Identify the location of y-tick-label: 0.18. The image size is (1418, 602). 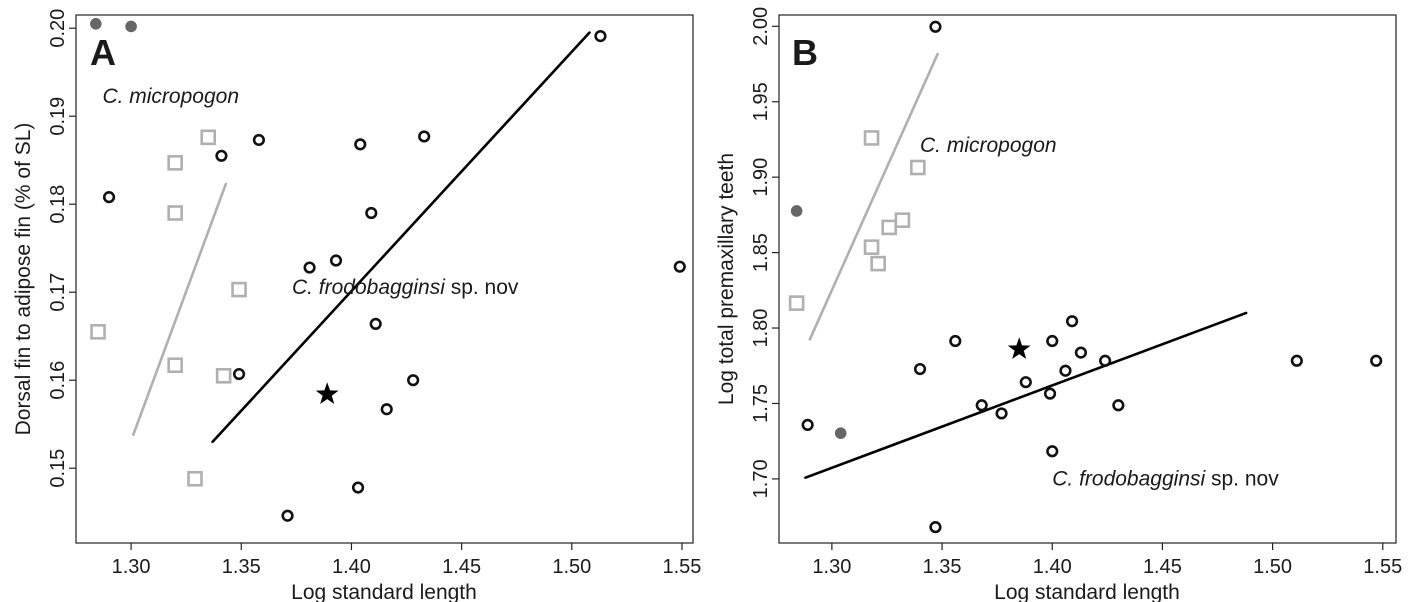
(58, 204).